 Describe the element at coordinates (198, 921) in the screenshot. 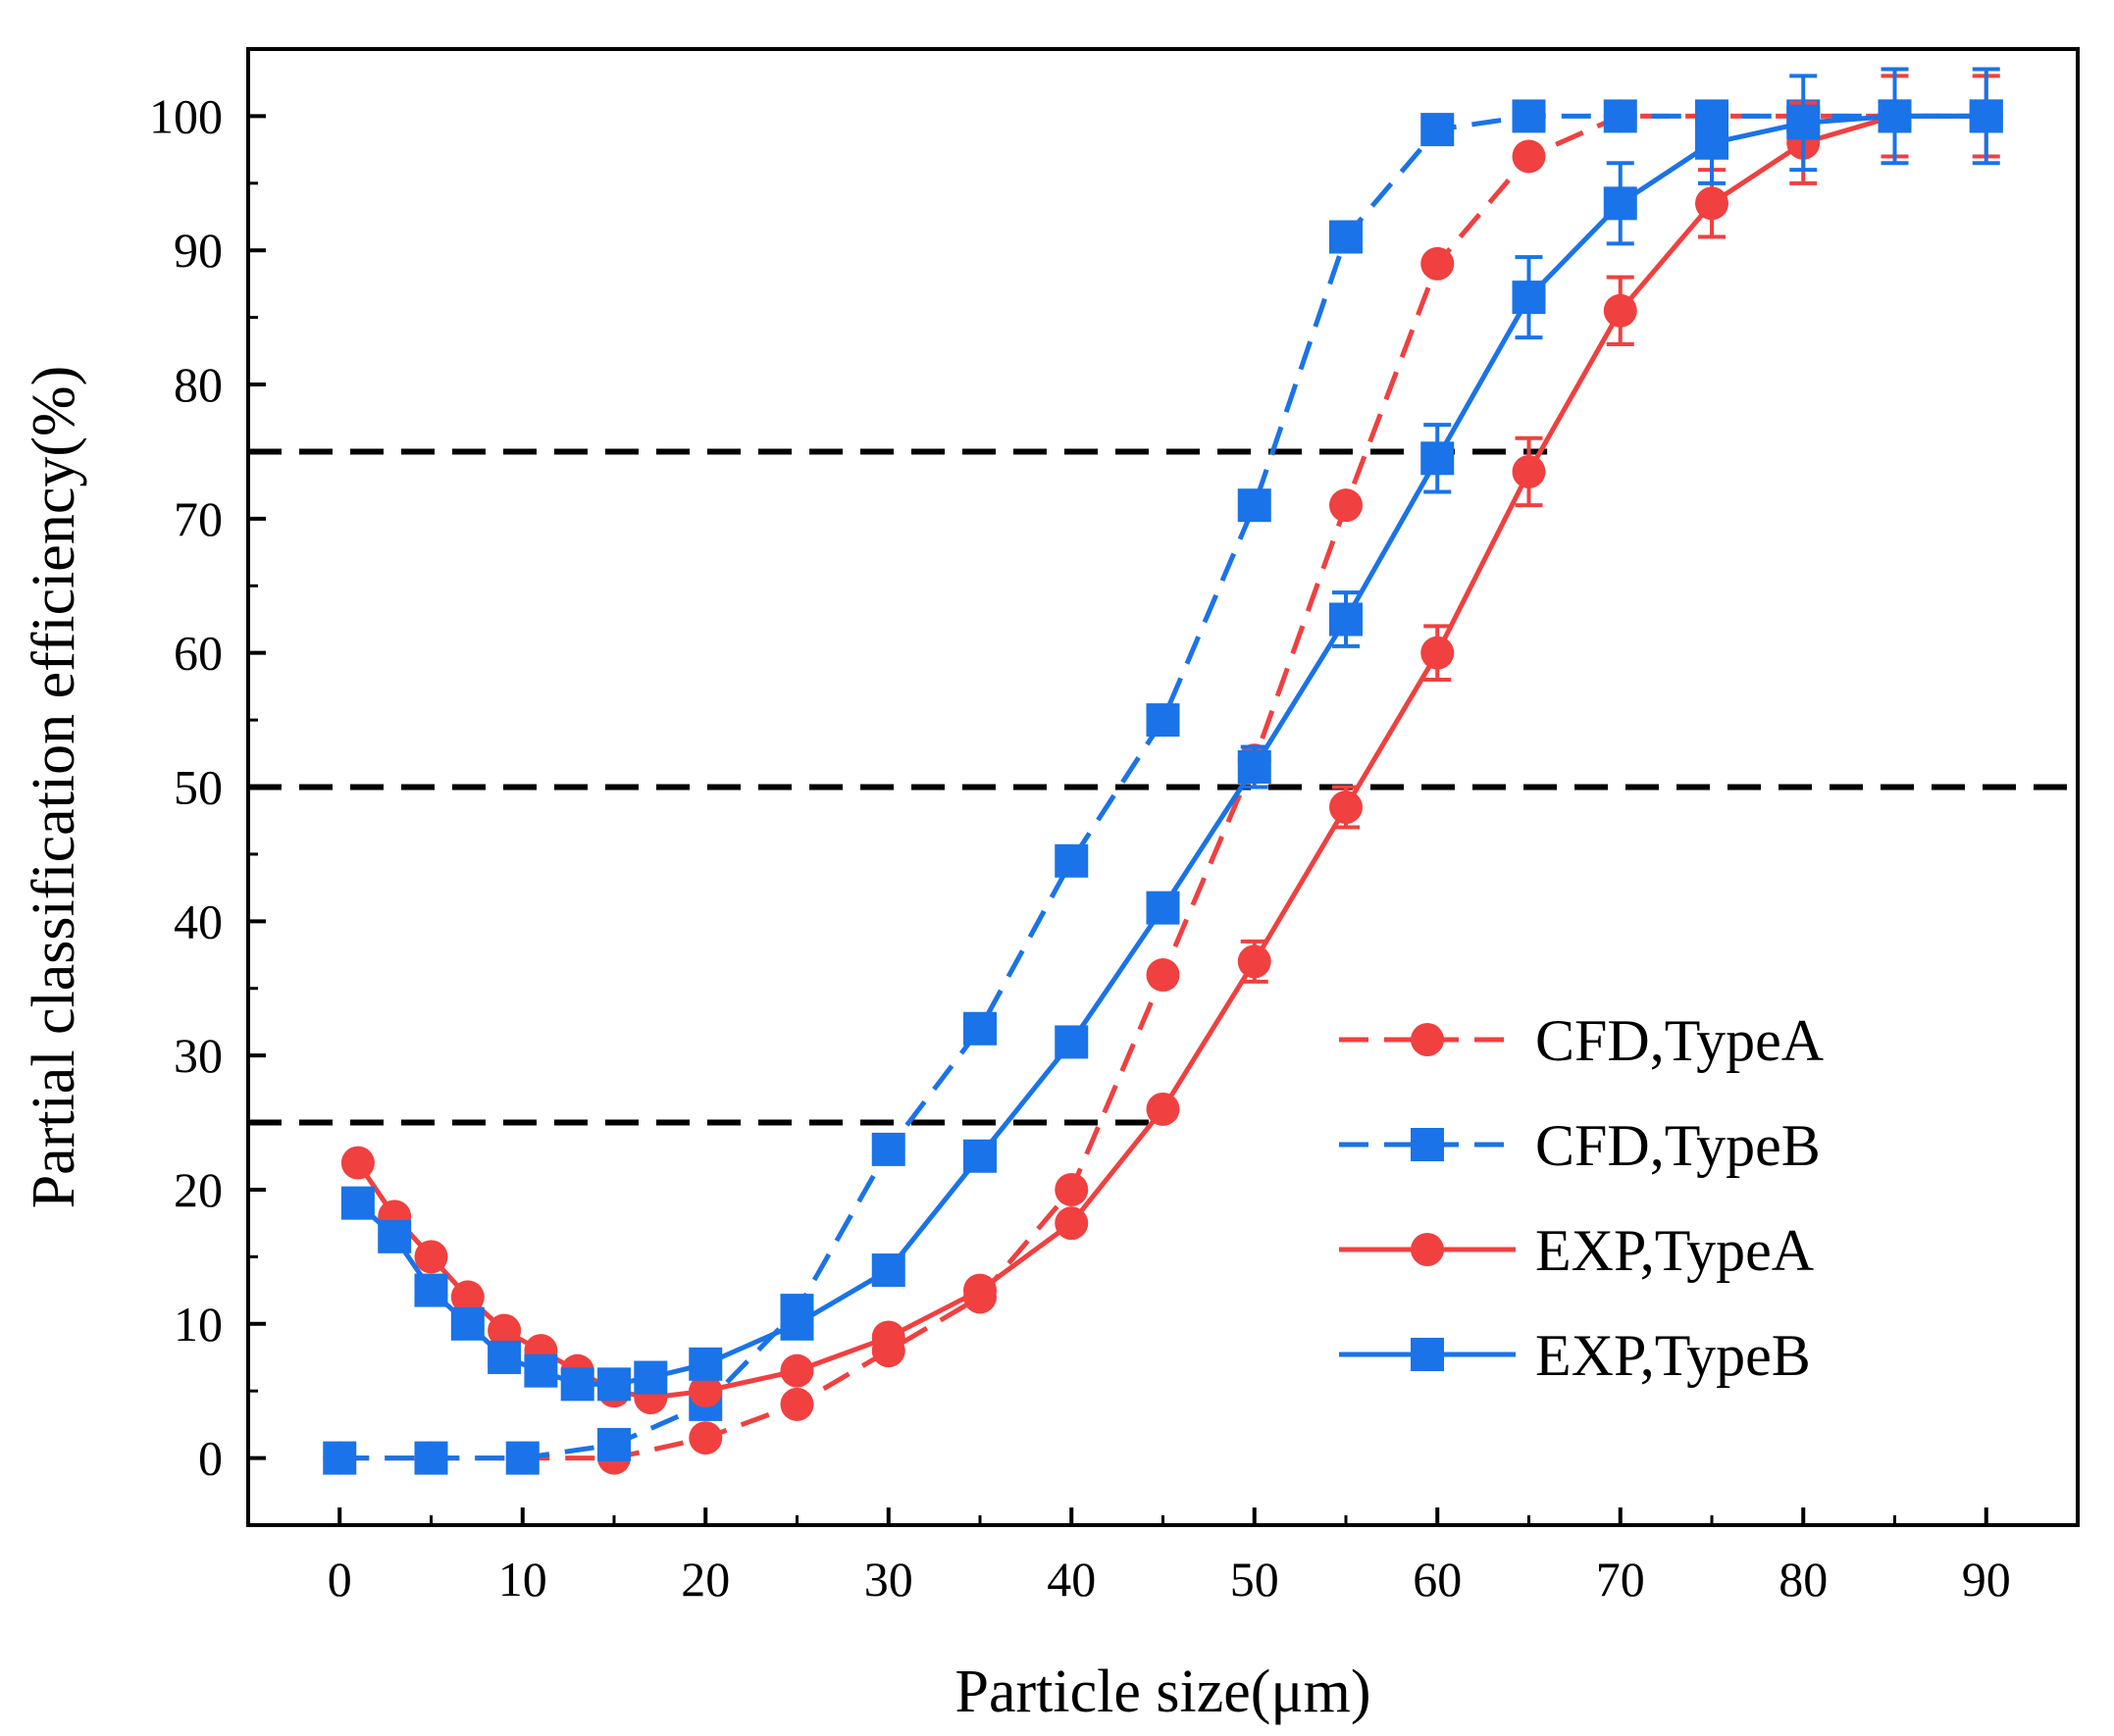

I see `y-tick-label: 40` at that location.